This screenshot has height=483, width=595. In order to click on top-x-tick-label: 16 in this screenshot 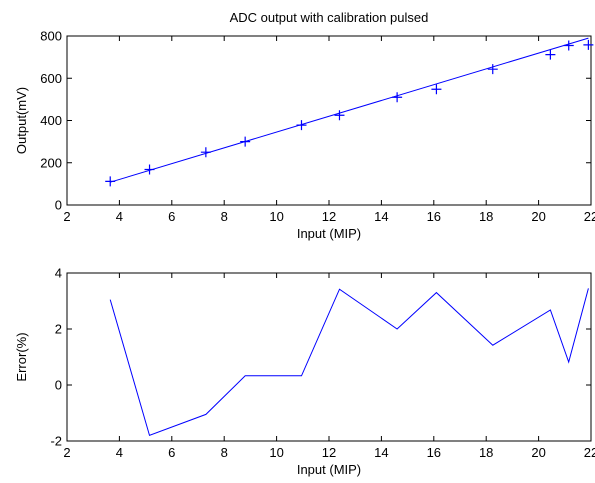, I will do `click(434, 216)`.